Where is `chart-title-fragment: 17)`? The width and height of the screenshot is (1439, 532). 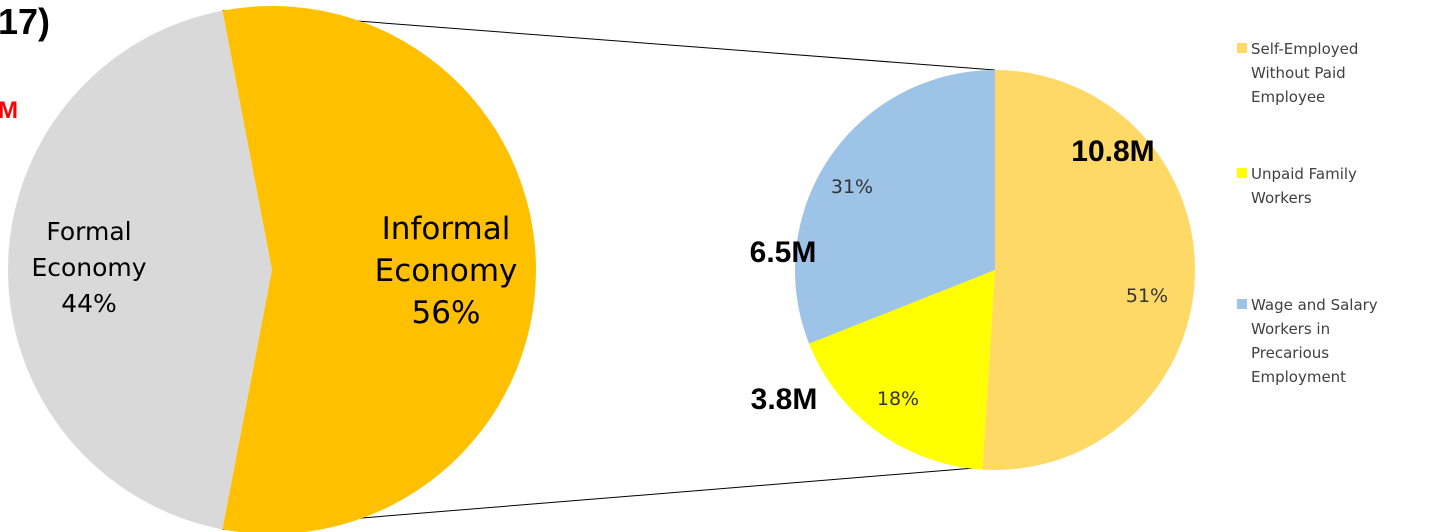 chart-title-fragment: 17) is located at coordinates (25, 21).